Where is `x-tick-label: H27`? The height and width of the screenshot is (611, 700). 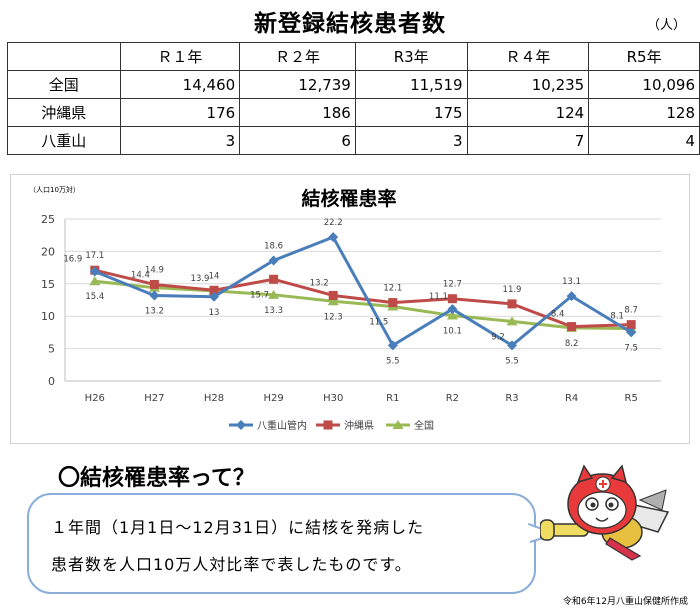 x-tick-label: H27 is located at coordinates (154, 398).